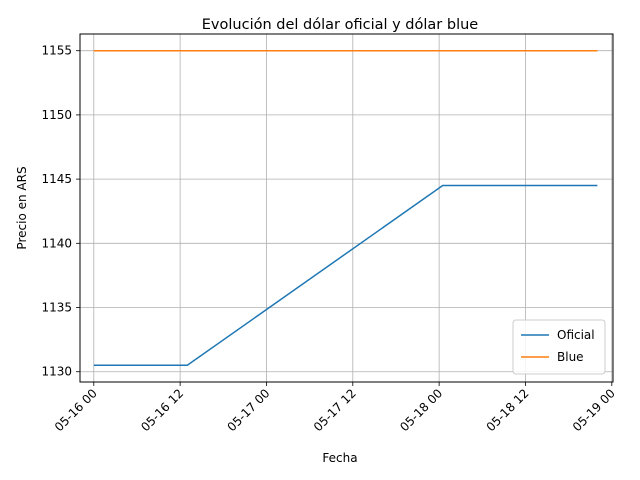 The image size is (640, 480). What do you see at coordinates (56, 179) in the screenshot?
I see `y-tick-label: 1145` at bounding box center [56, 179].